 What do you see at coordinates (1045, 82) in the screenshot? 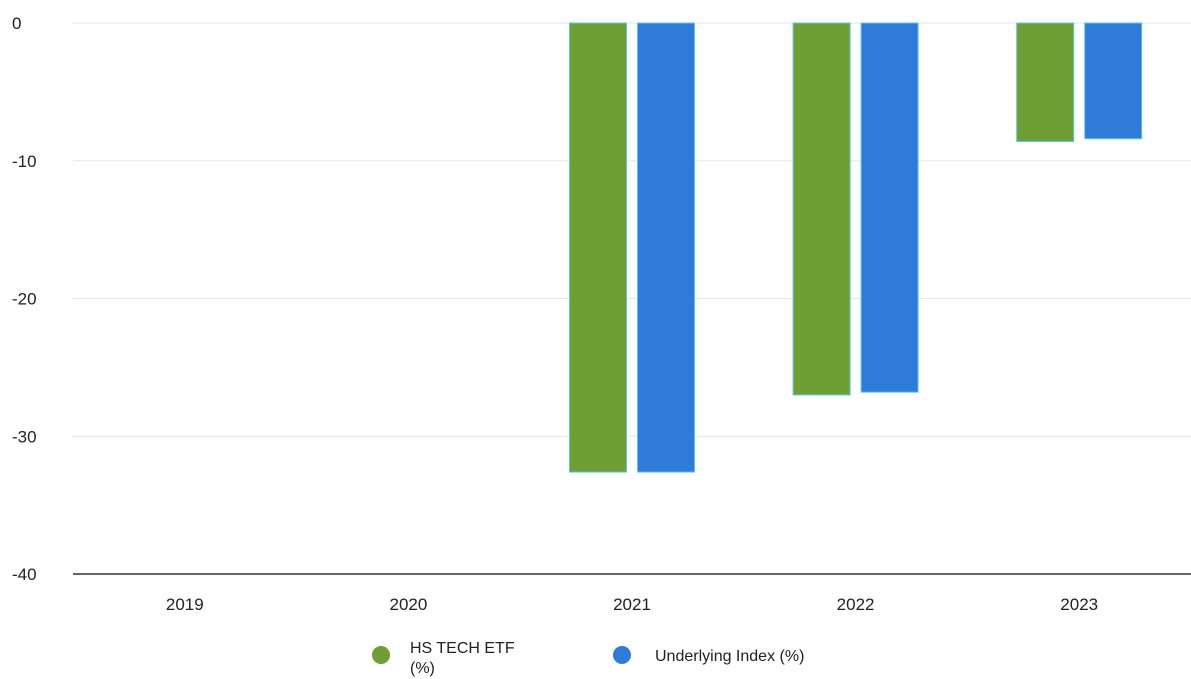
I see `bar-etf-2023` at bounding box center [1045, 82].